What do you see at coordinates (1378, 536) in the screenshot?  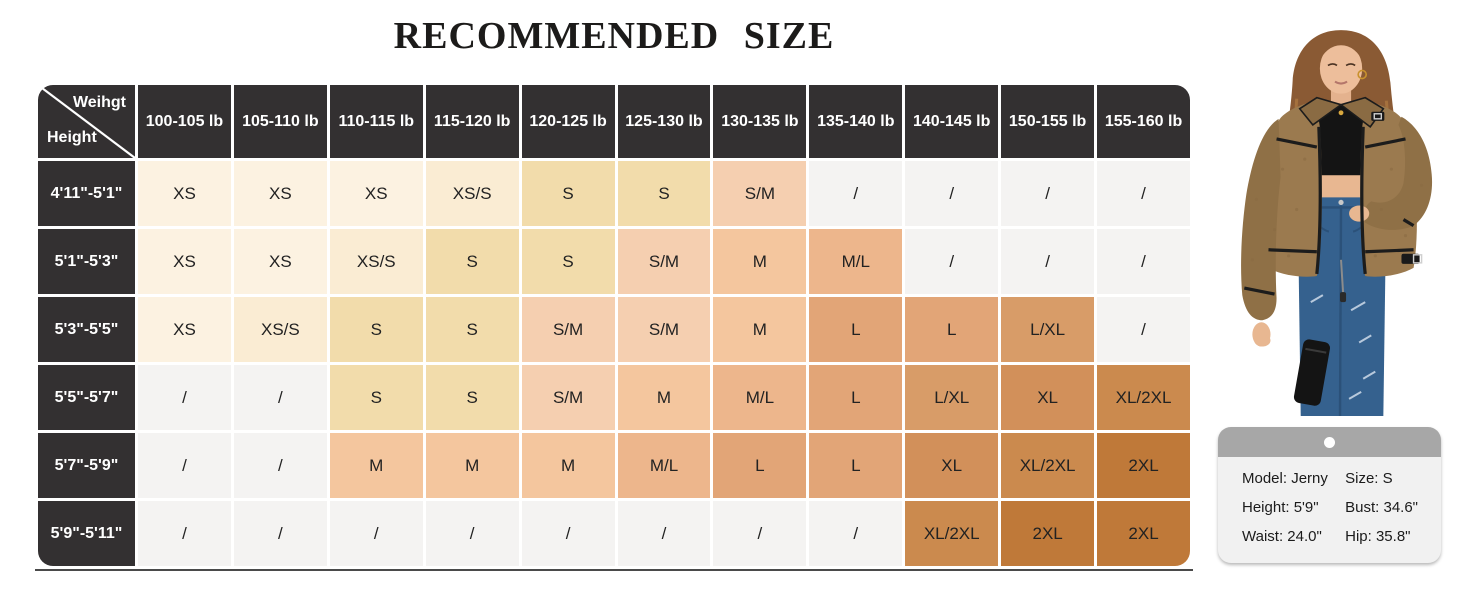 I see `model-hip: Hip: 35.8"` at bounding box center [1378, 536].